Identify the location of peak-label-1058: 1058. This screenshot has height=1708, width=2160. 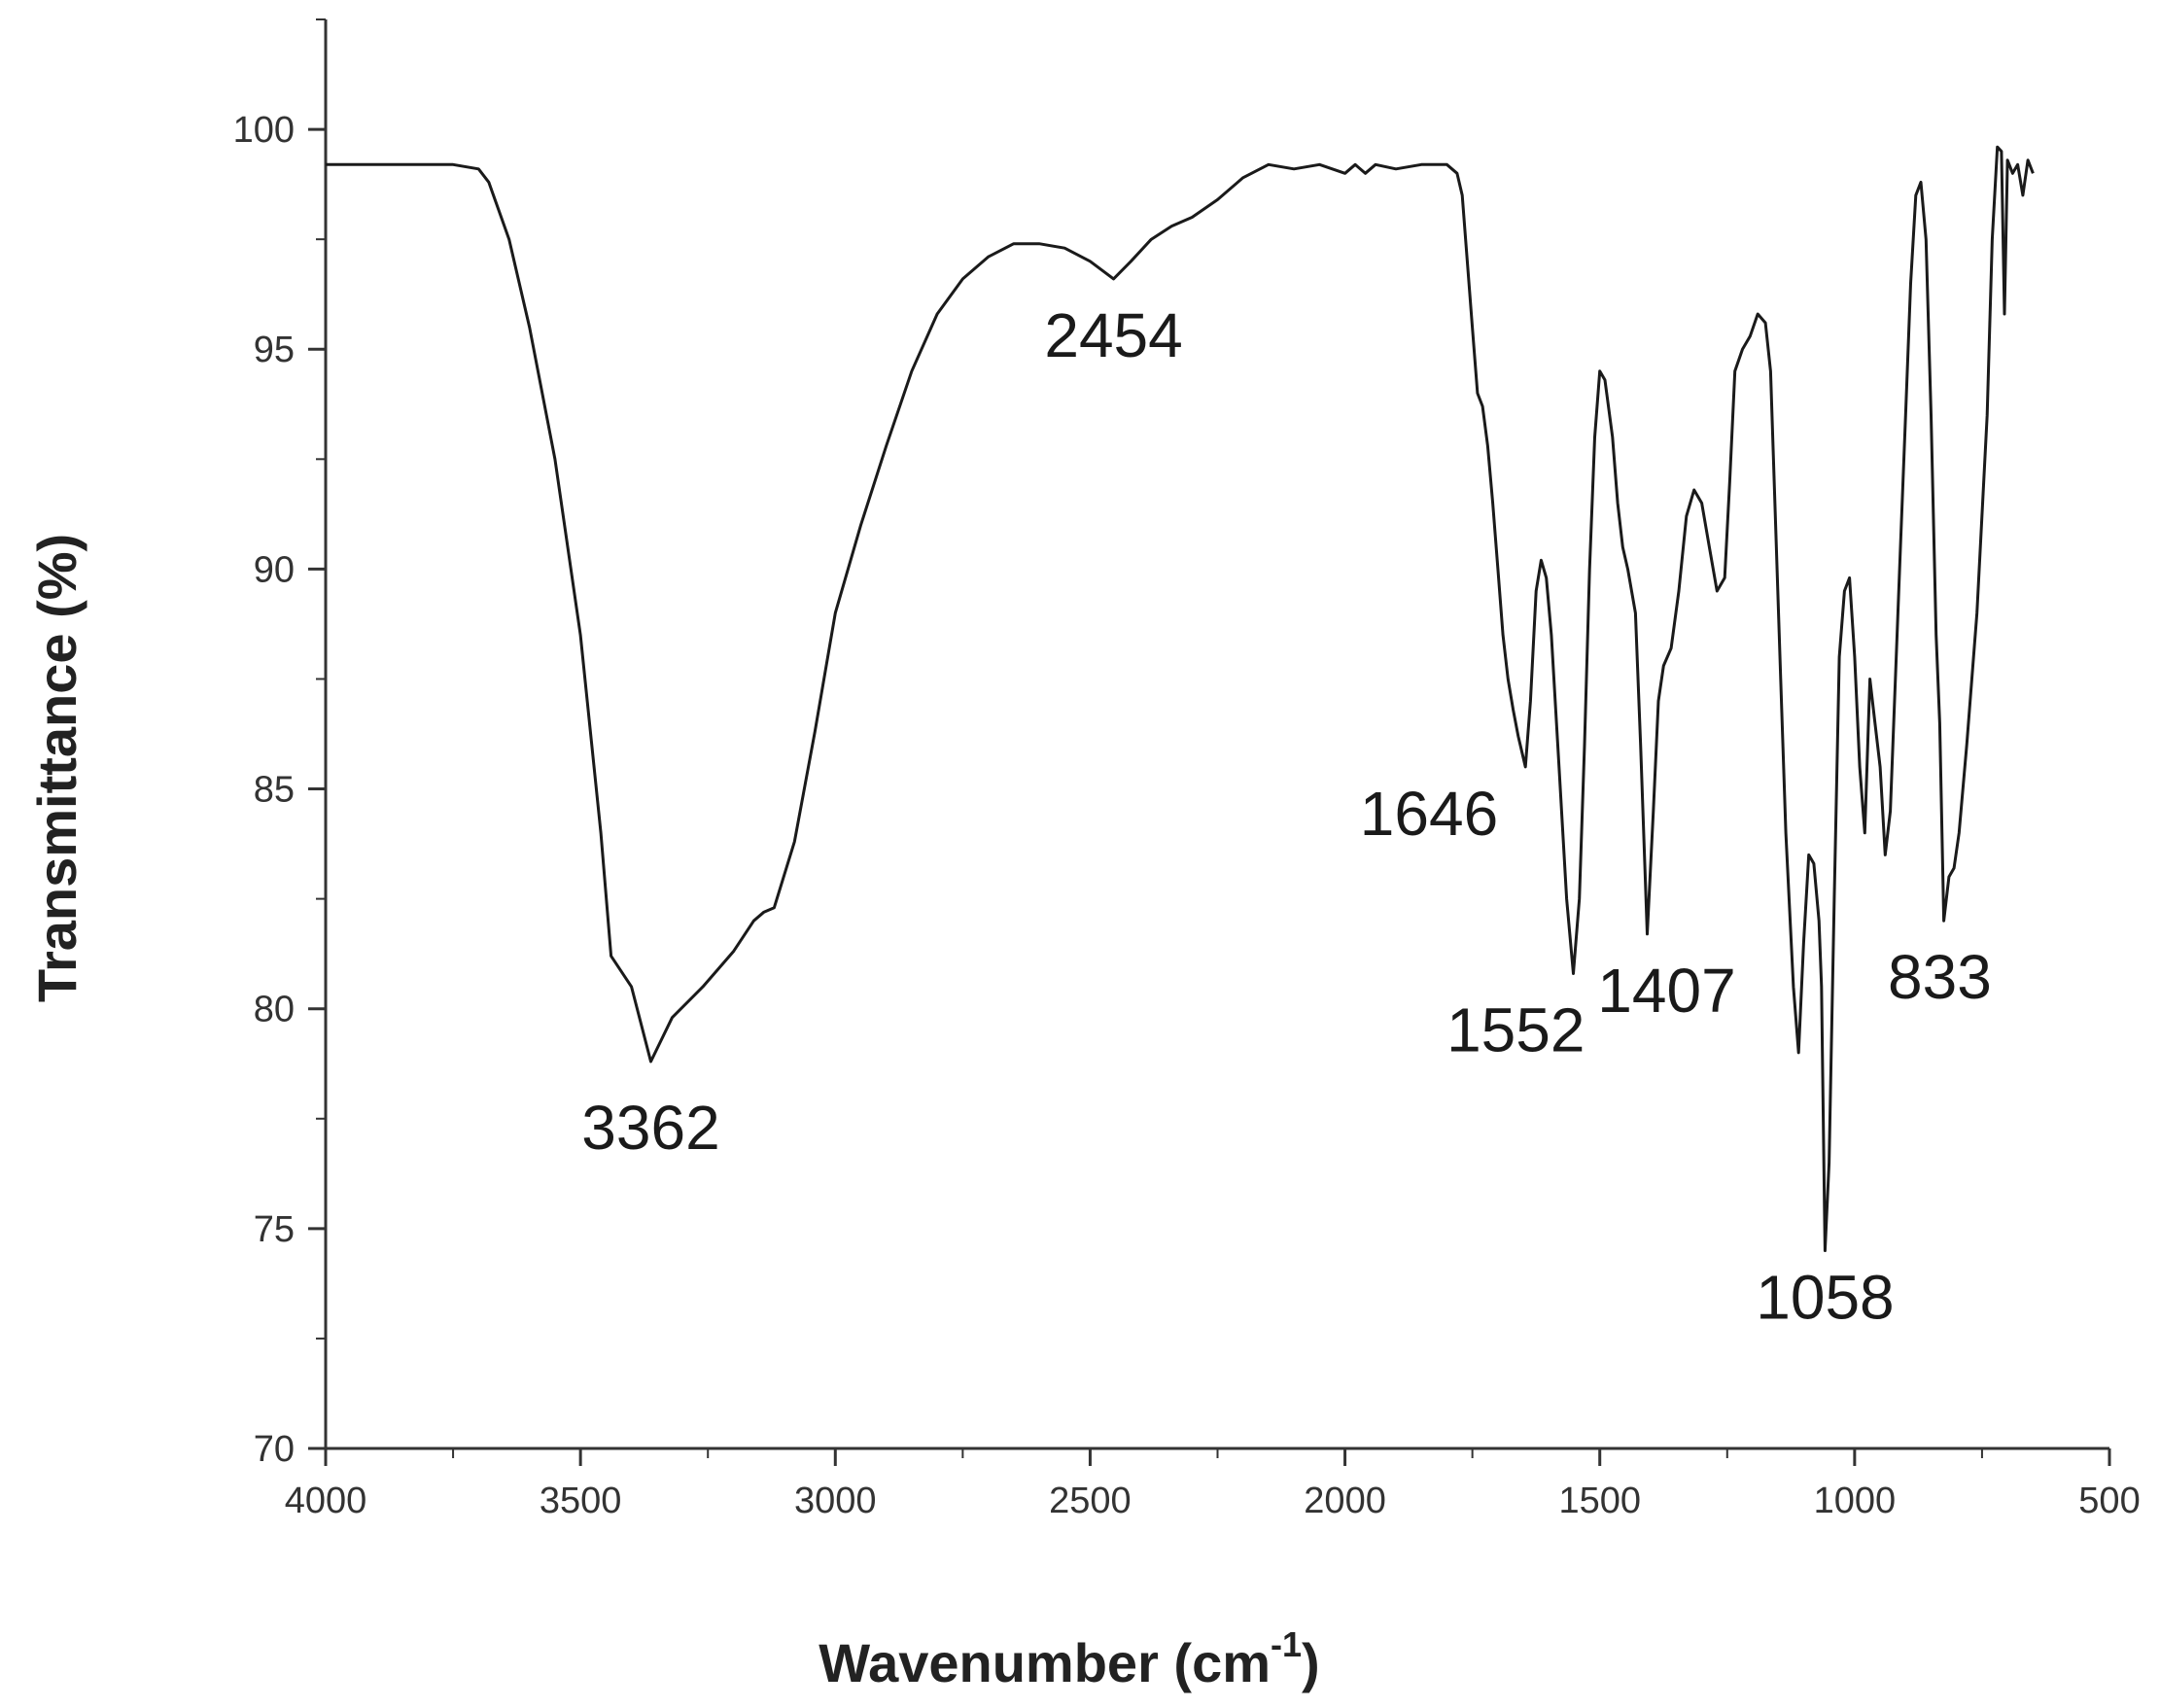
(1825, 1297).